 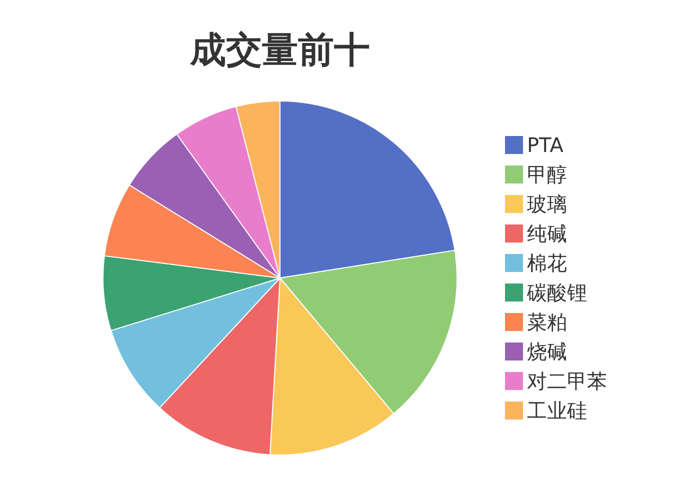 What do you see at coordinates (547, 352) in the screenshot?
I see `legend-label: 烧碱` at bounding box center [547, 352].